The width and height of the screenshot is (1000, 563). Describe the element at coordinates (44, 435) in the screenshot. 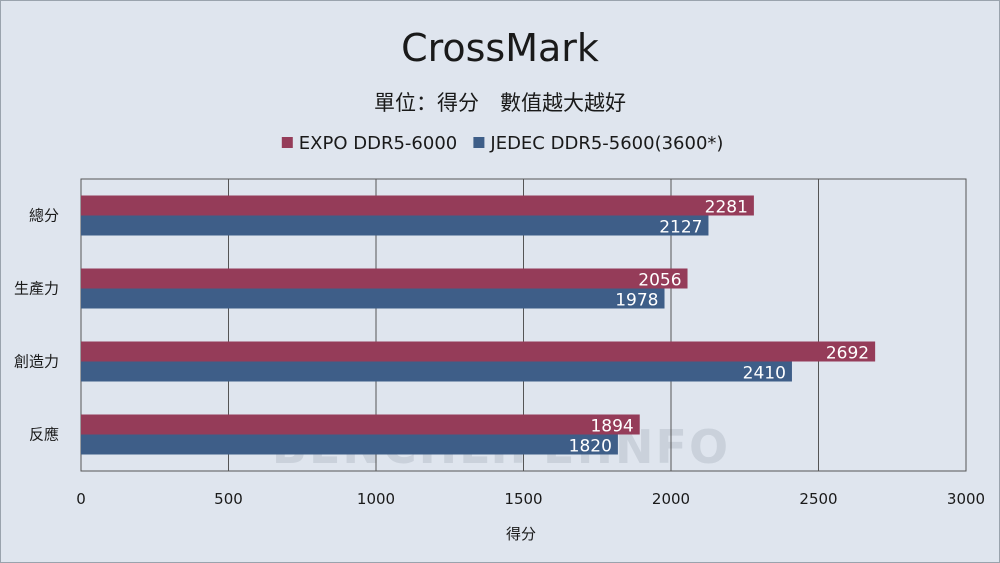

I see `category-label: 反應` at that location.